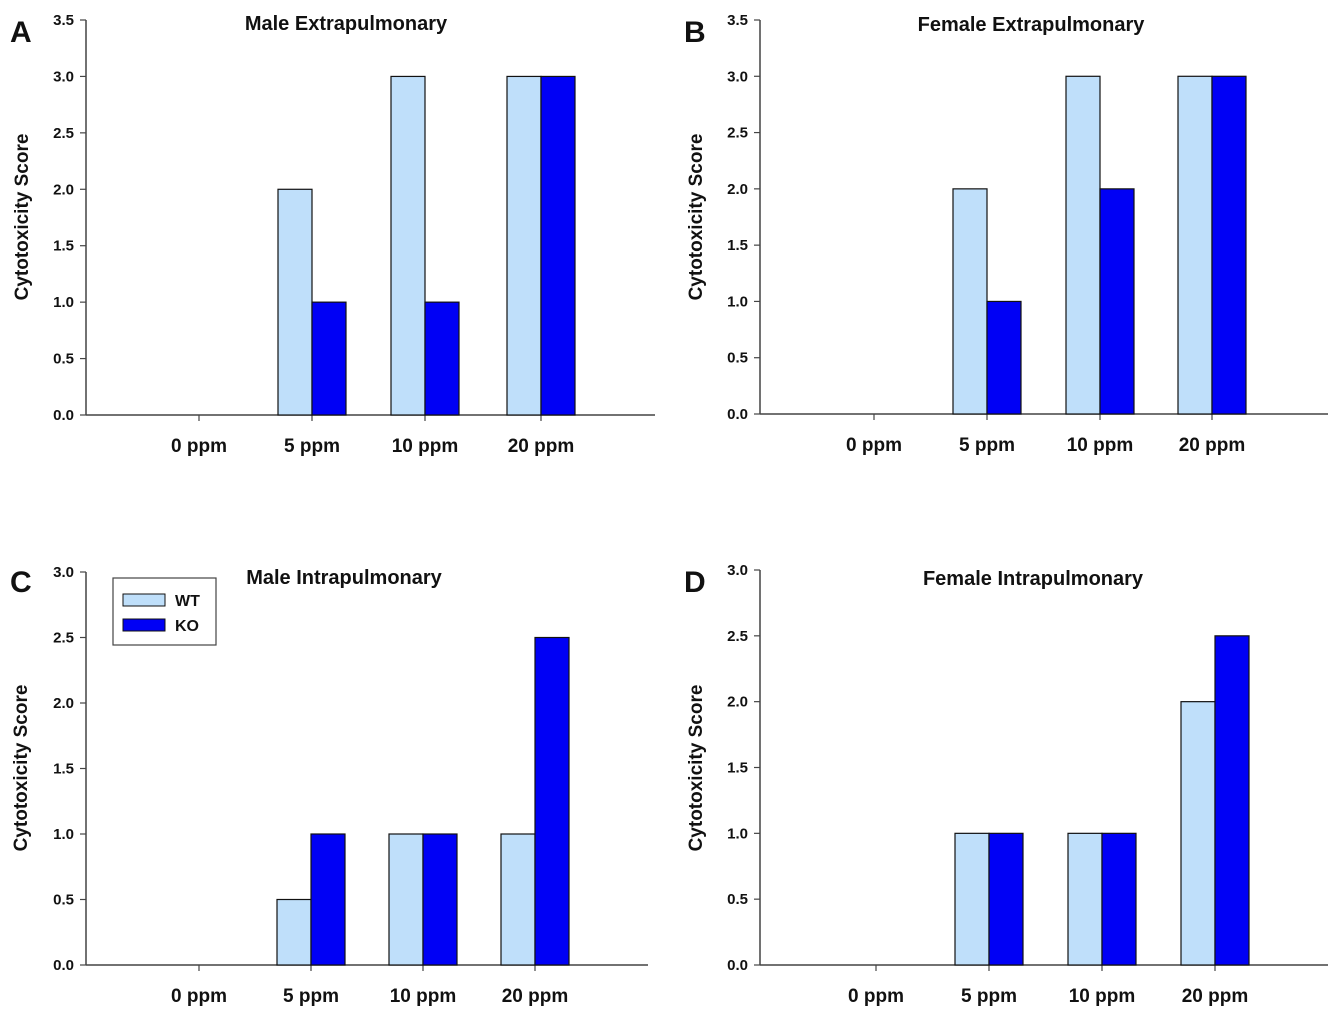 Image resolution: width=1337 pixels, height=1011 pixels. I want to click on legend: WT KO, so click(164, 611).